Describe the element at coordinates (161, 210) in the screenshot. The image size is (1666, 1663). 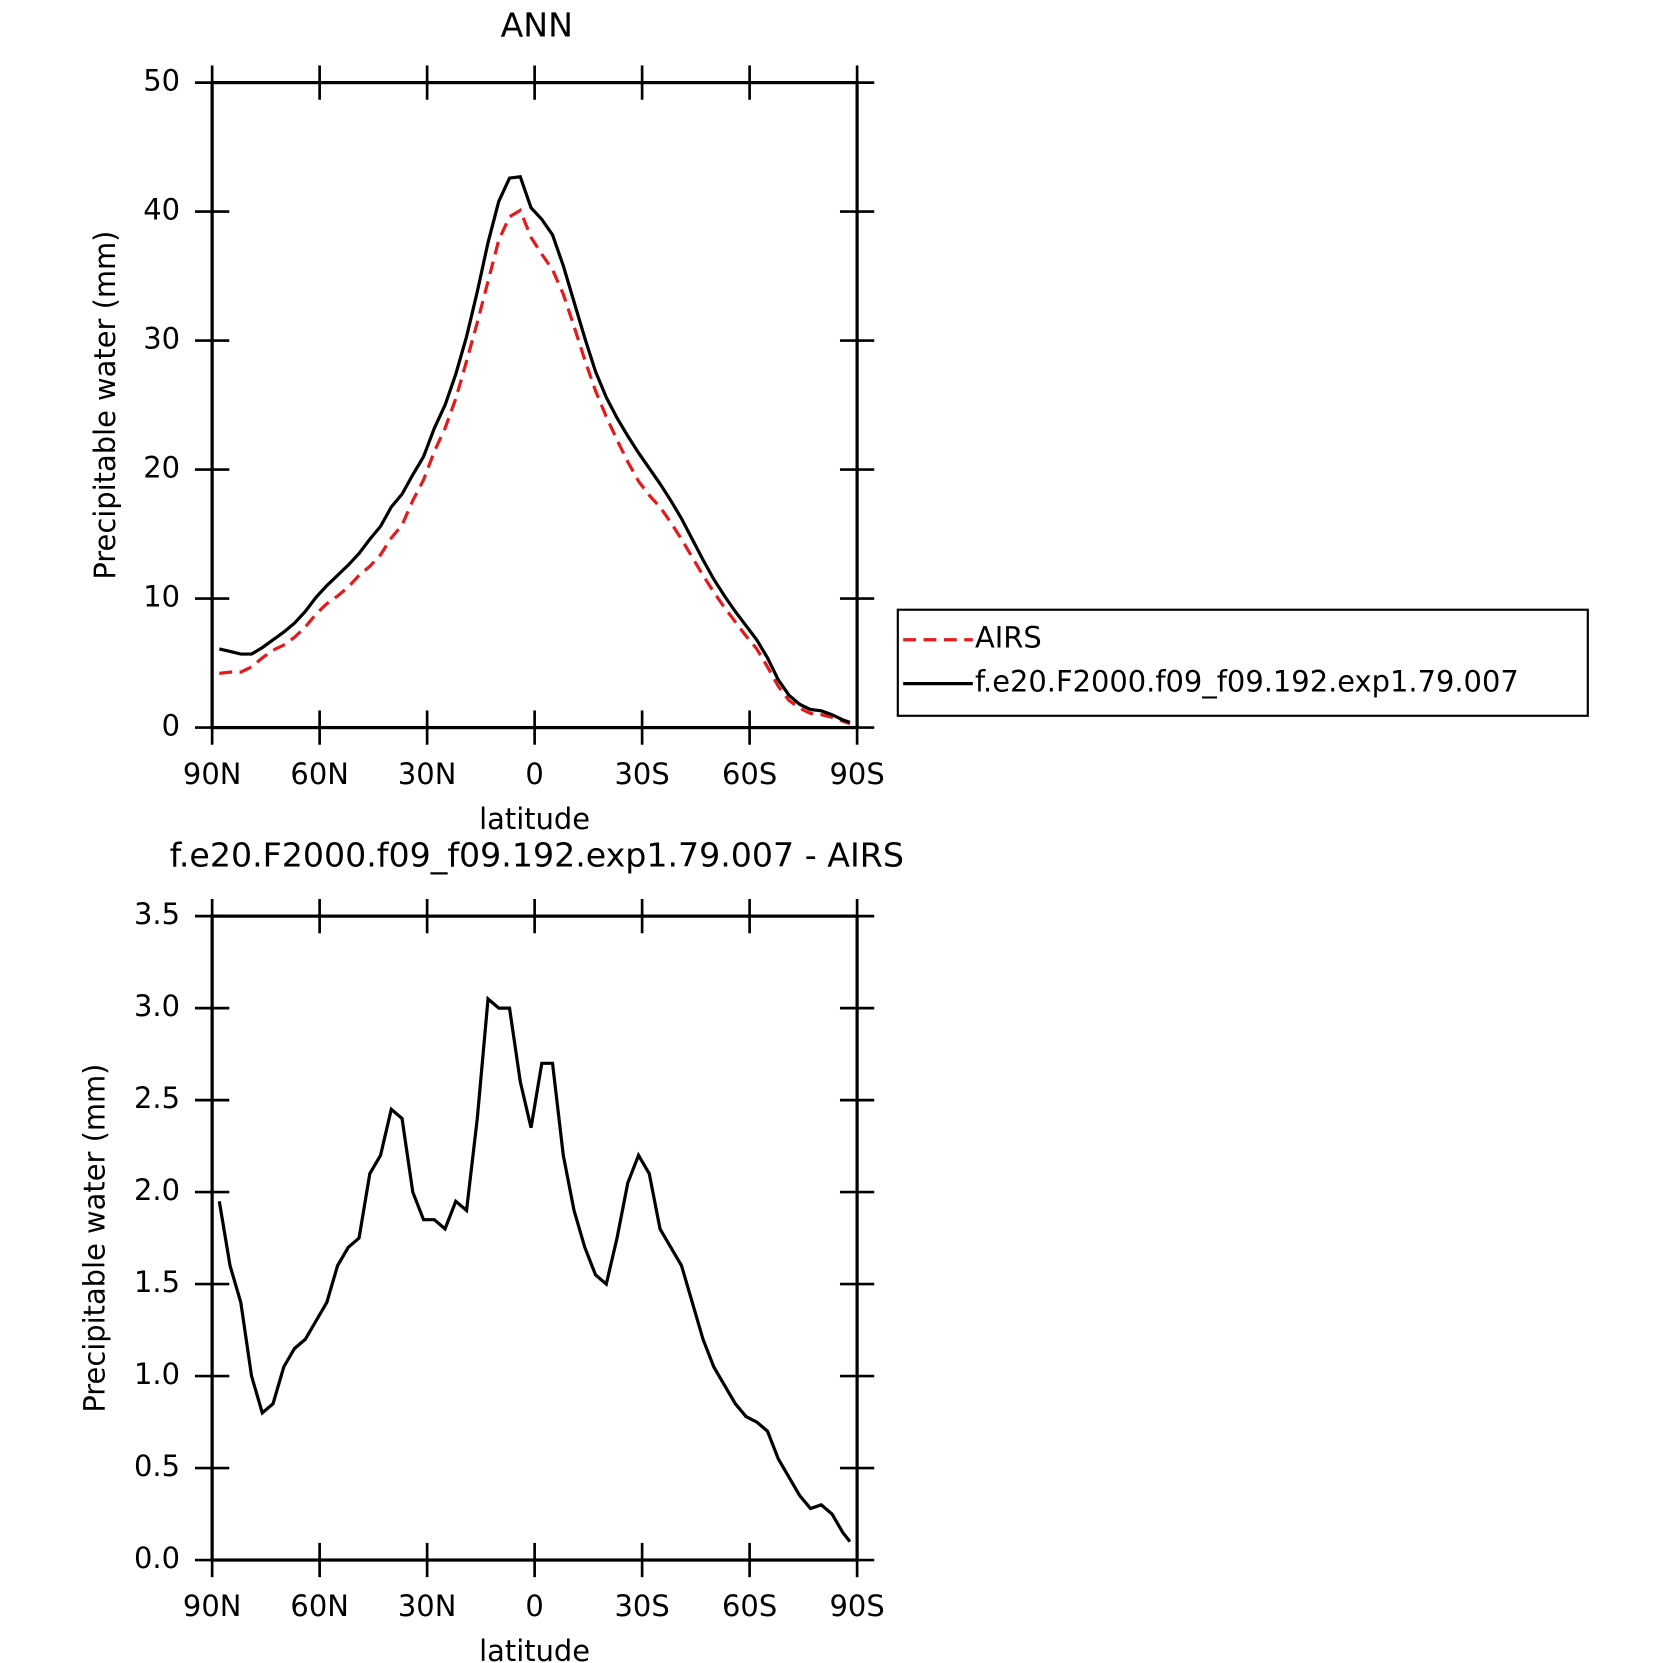
I see `y-tick-label: 40` at that location.